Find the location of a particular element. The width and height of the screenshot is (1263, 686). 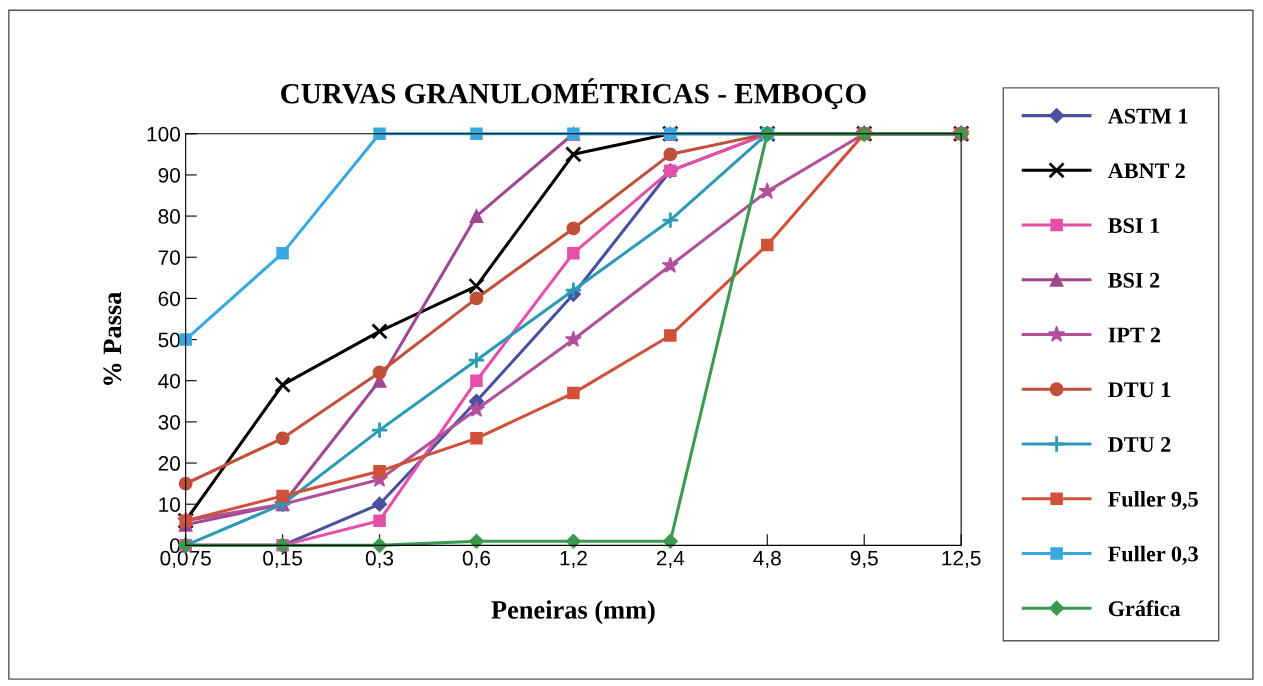

legend-label: IPT 2 is located at coordinates (1134, 335).